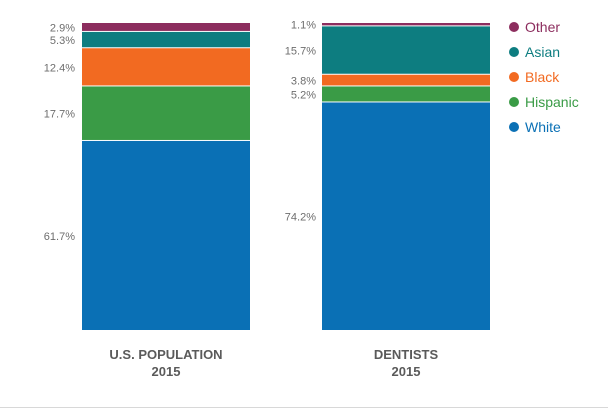 The height and width of the screenshot is (414, 608). Describe the element at coordinates (303, 26) in the screenshot. I see `value-label: 1.1%` at that location.